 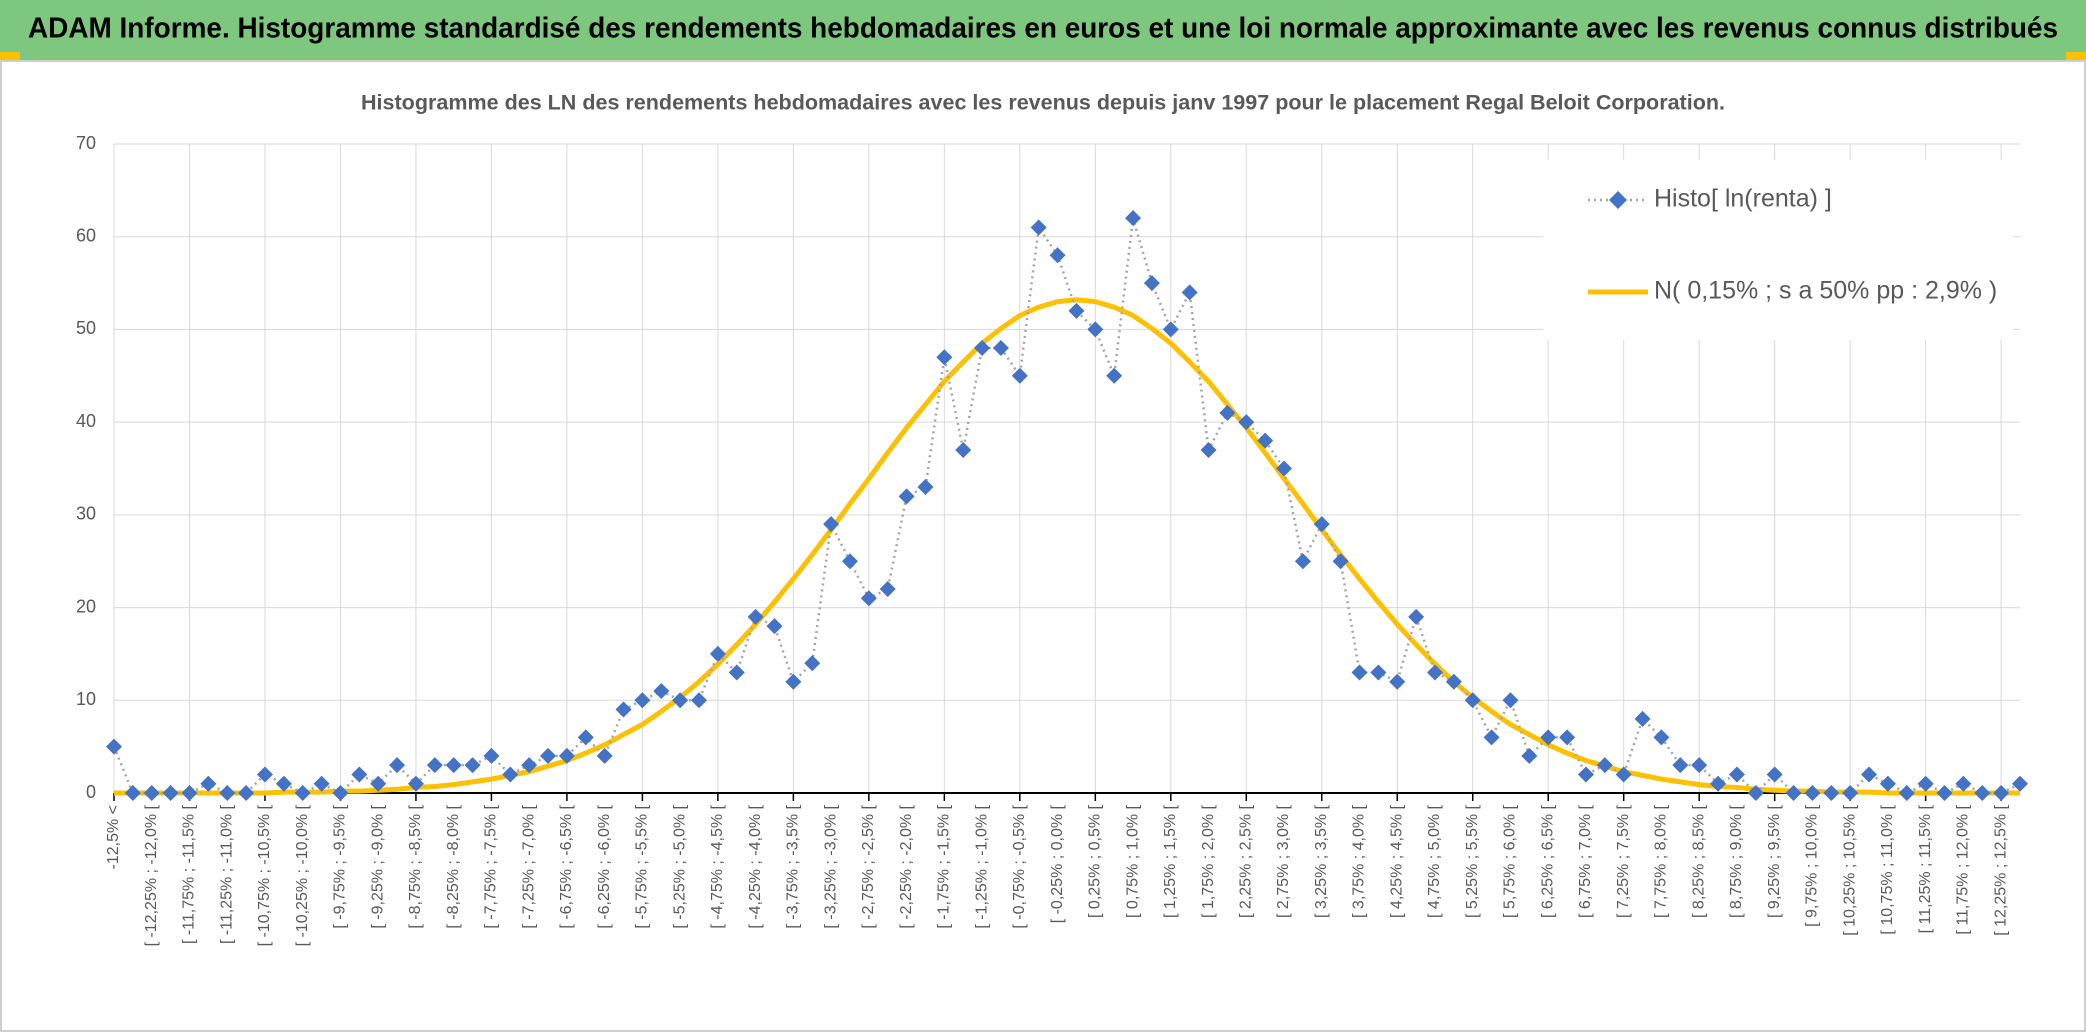 What do you see at coordinates (830, 866) in the screenshot?
I see `x-tick-label: [ -3,25% ; -3,0% [` at bounding box center [830, 866].